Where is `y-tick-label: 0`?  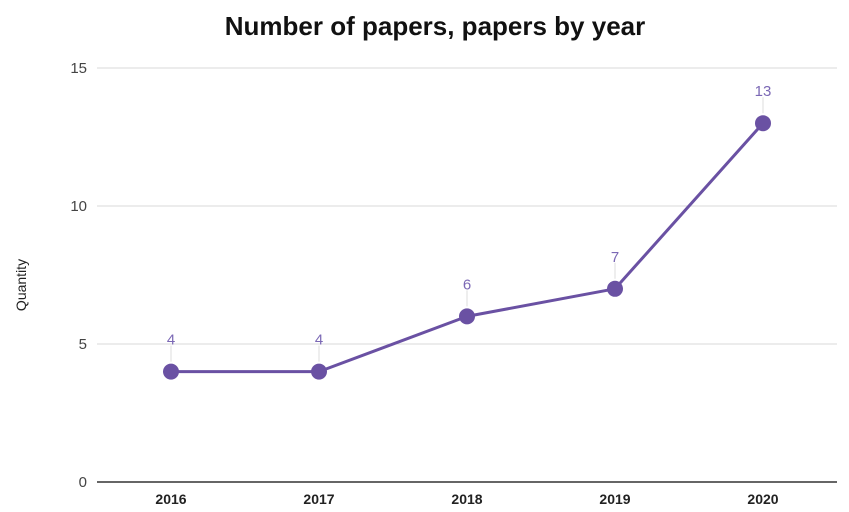
y-tick-label: 0 is located at coordinates (83, 482).